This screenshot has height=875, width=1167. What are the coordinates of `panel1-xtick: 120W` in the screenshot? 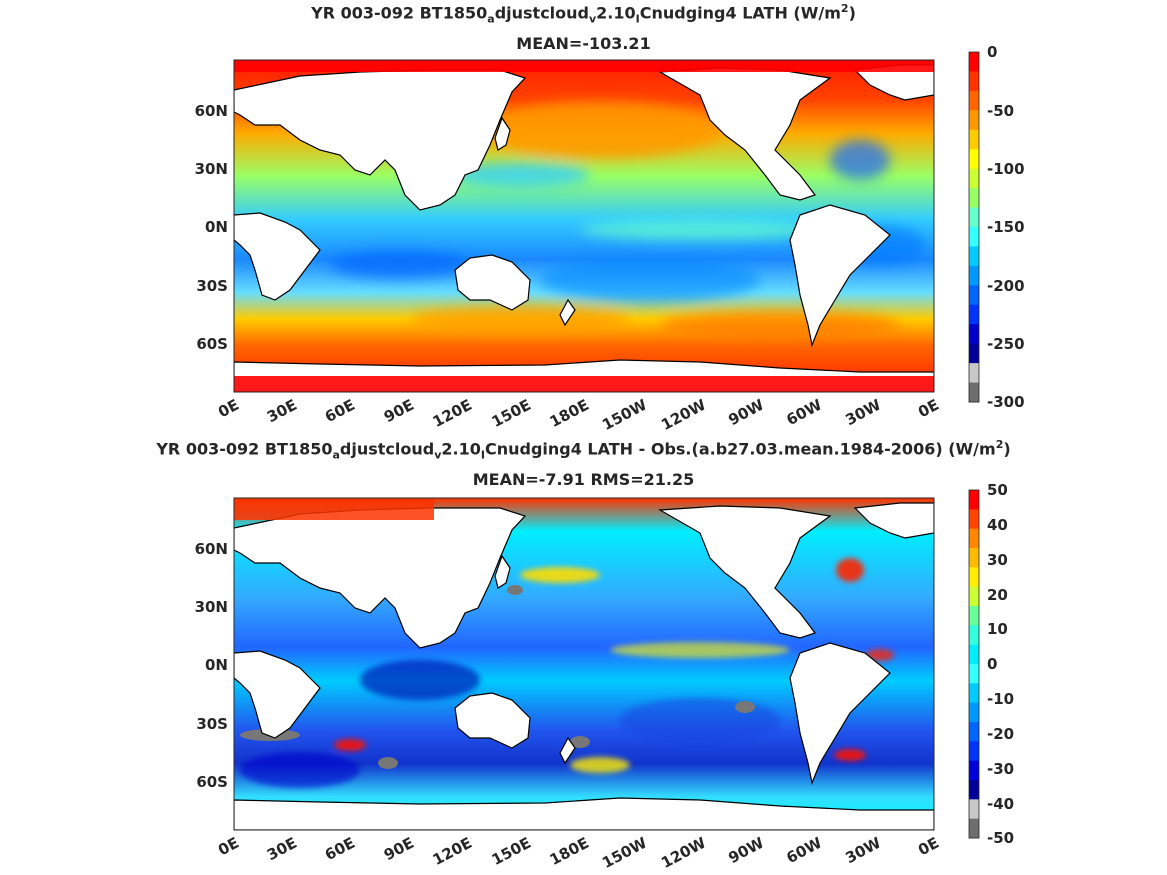 It's located at (683, 414).